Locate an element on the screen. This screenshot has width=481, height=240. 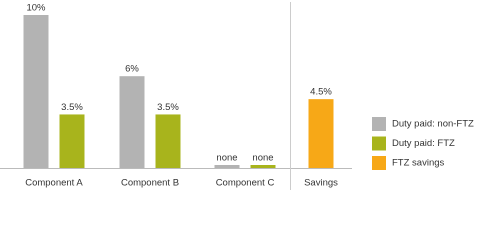
value-label: 4.5% is located at coordinates (321, 92).